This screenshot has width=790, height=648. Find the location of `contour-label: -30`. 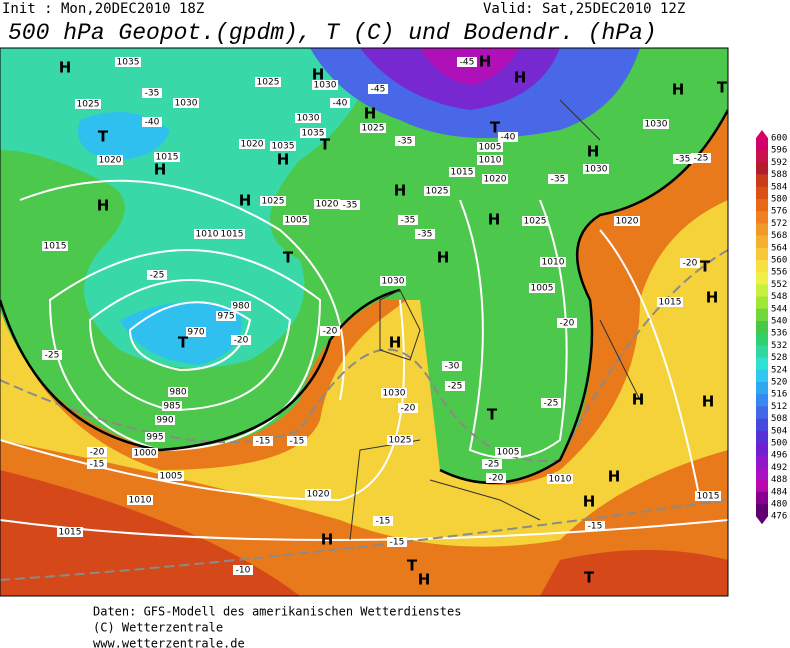

contour-label: -30 is located at coordinates (452, 367).